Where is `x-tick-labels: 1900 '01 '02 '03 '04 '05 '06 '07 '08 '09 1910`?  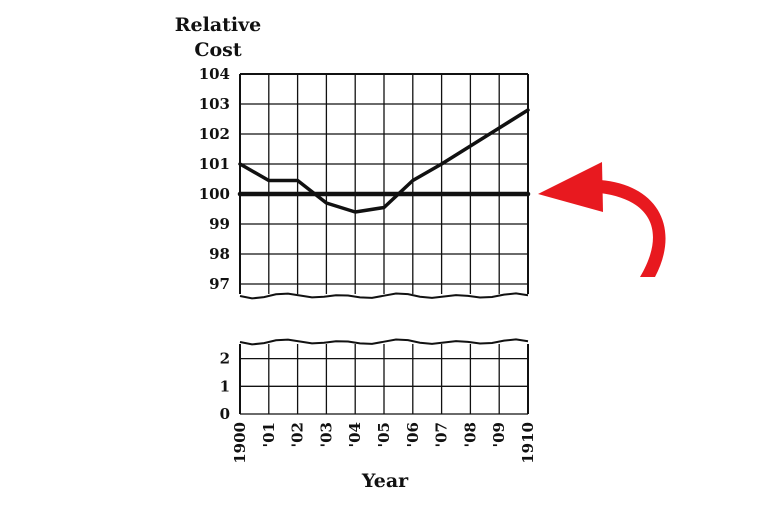
x-tick-labels: 1900 '01 '02 '03 '04 '05 '06 '07 '08 '09 1910 is located at coordinates (384, 443).